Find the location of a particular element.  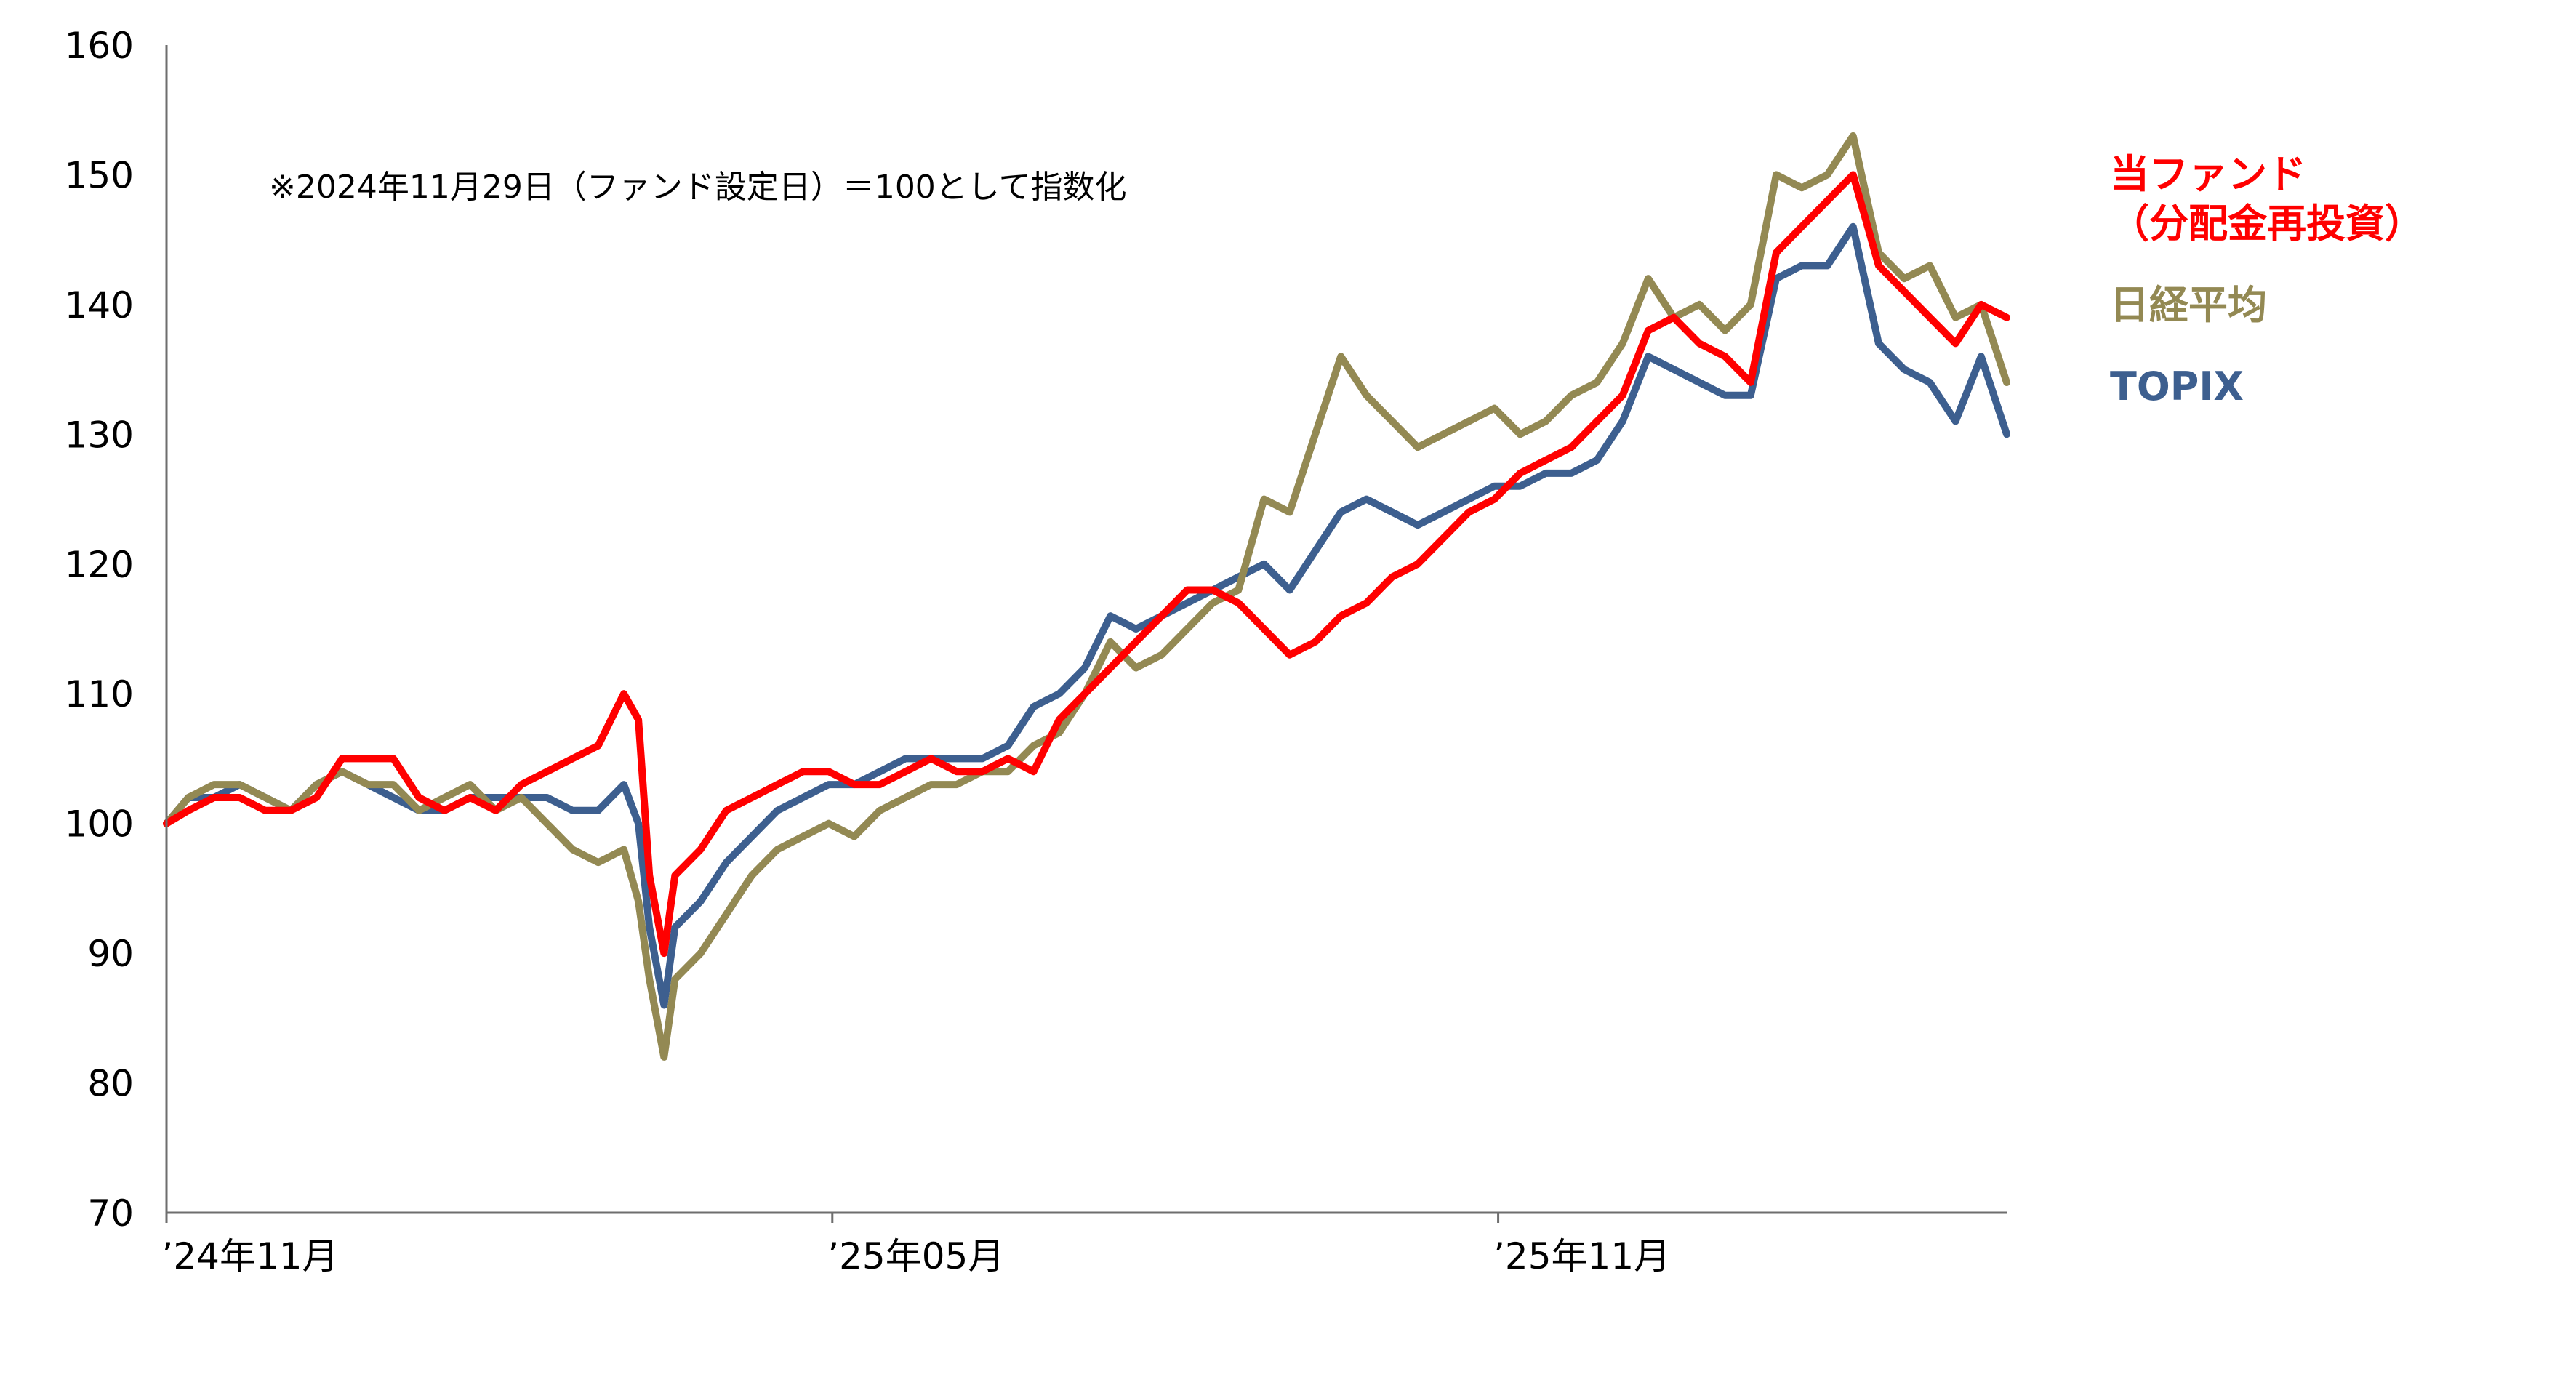

y-tick-label: 140 is located at coordinates (100, 305).